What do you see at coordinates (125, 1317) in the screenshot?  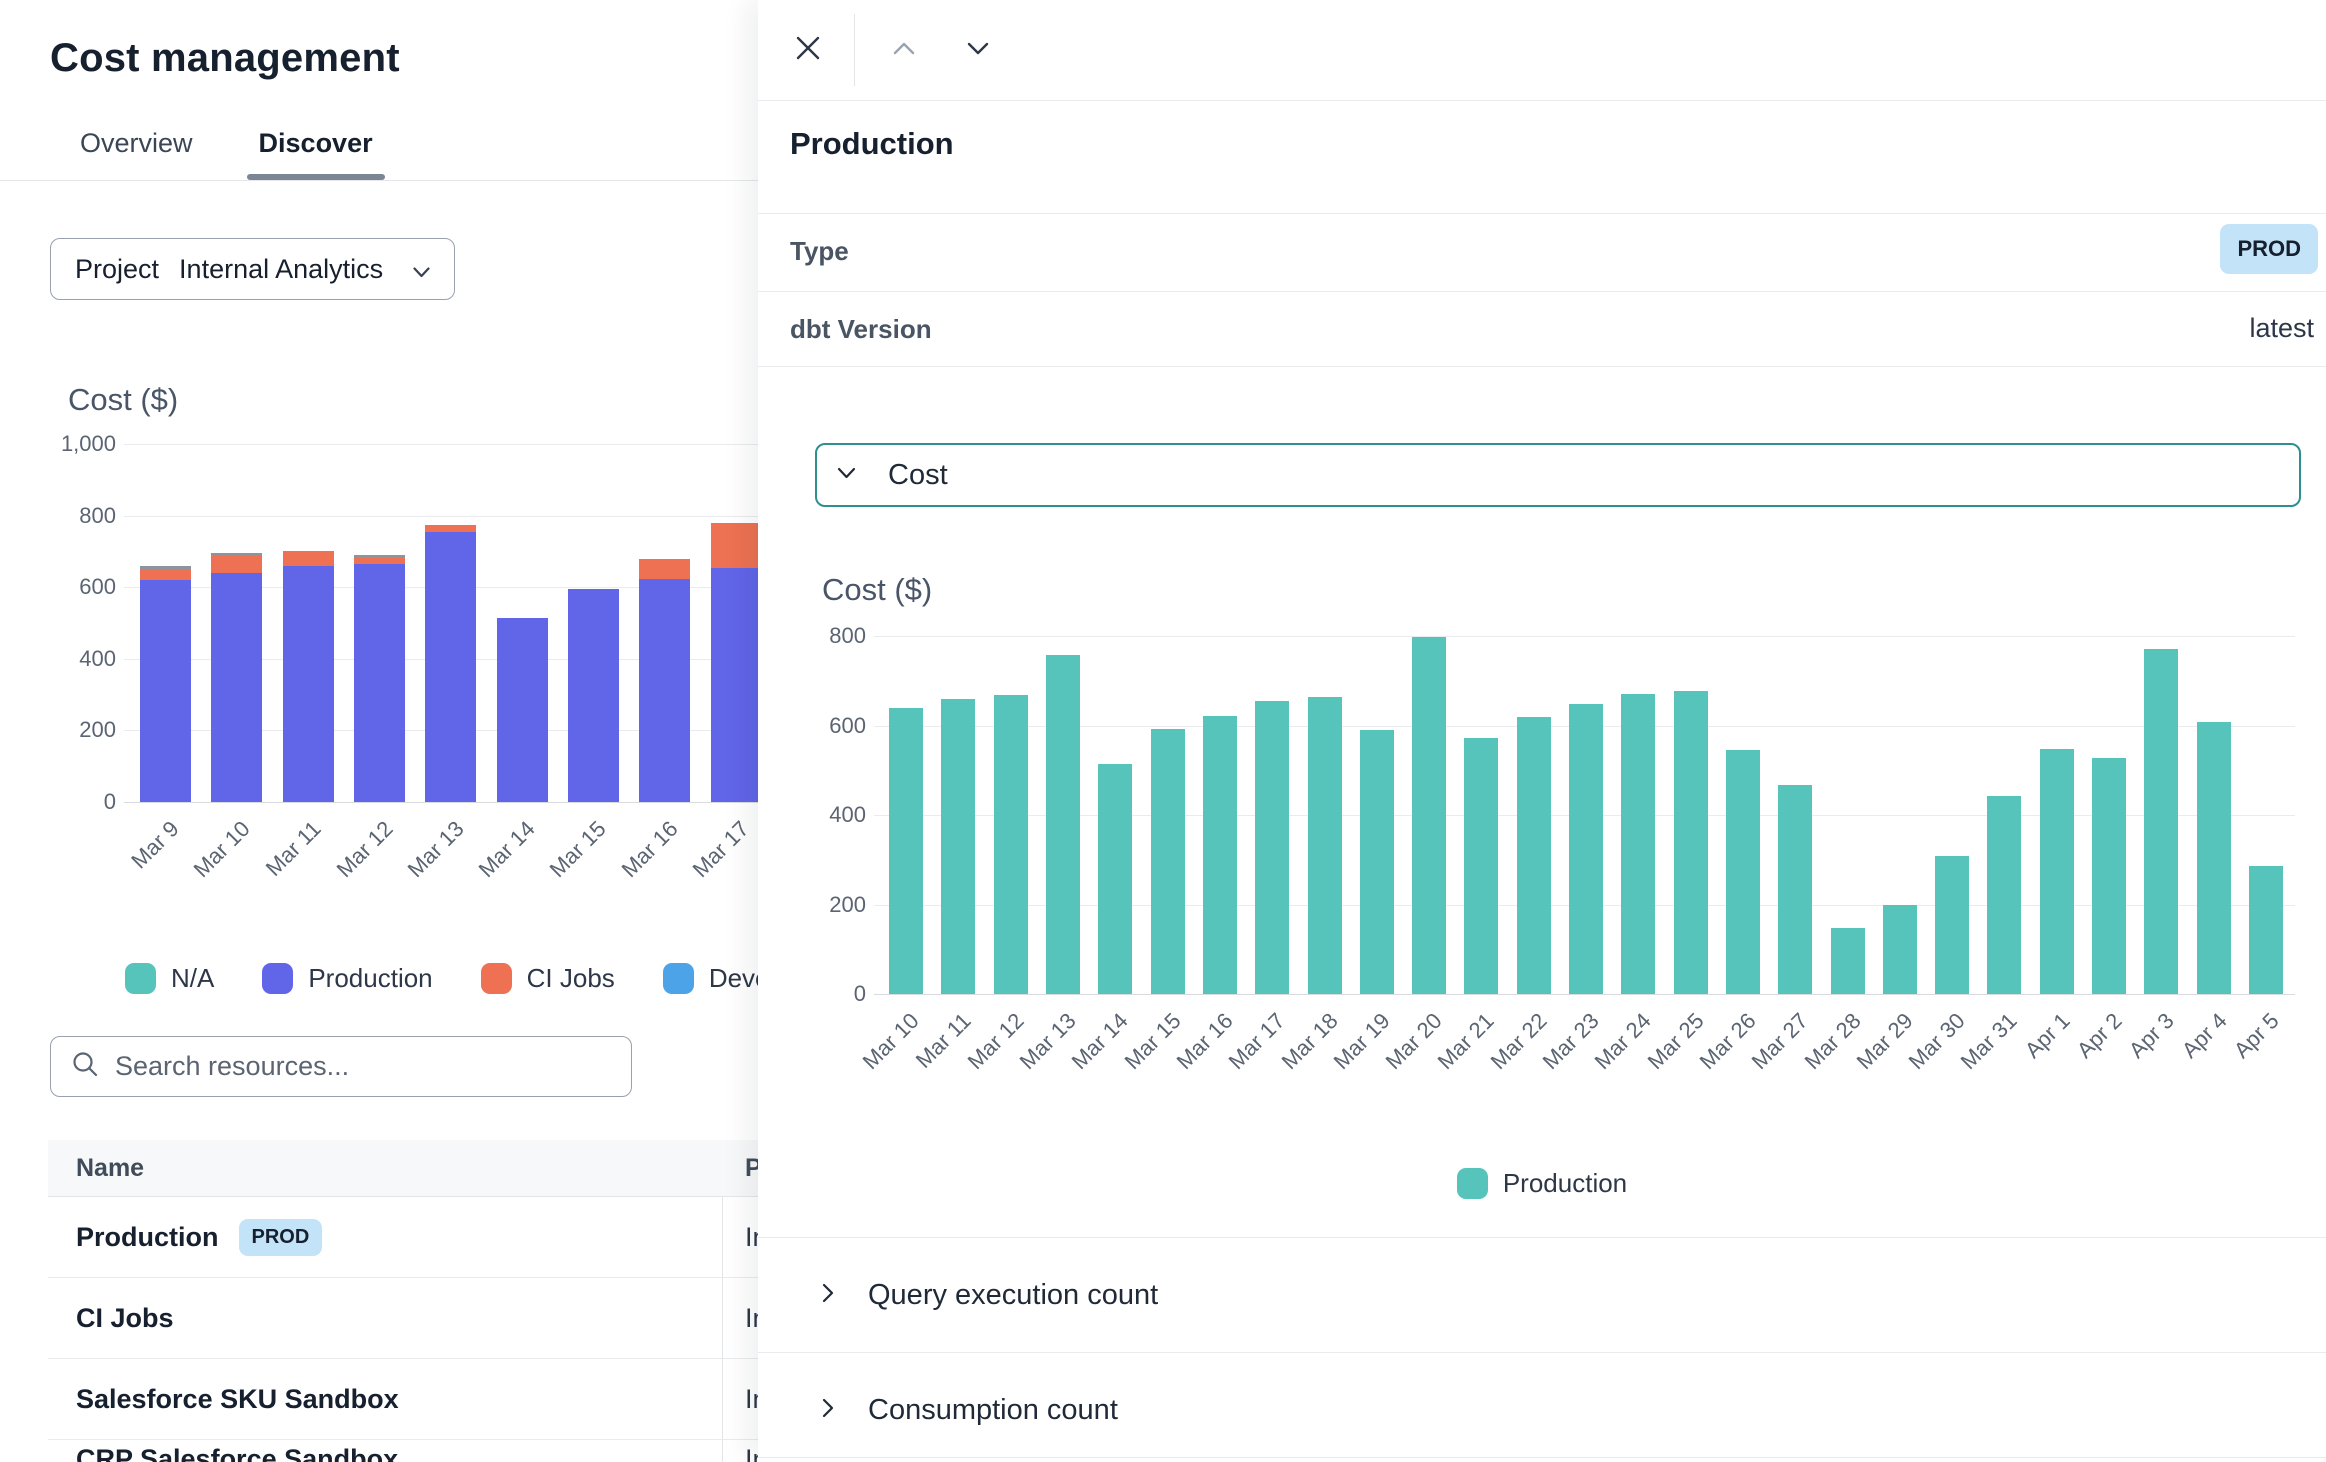 I see `resource-name: CI Jobs` at bounding box center [125, 1317].